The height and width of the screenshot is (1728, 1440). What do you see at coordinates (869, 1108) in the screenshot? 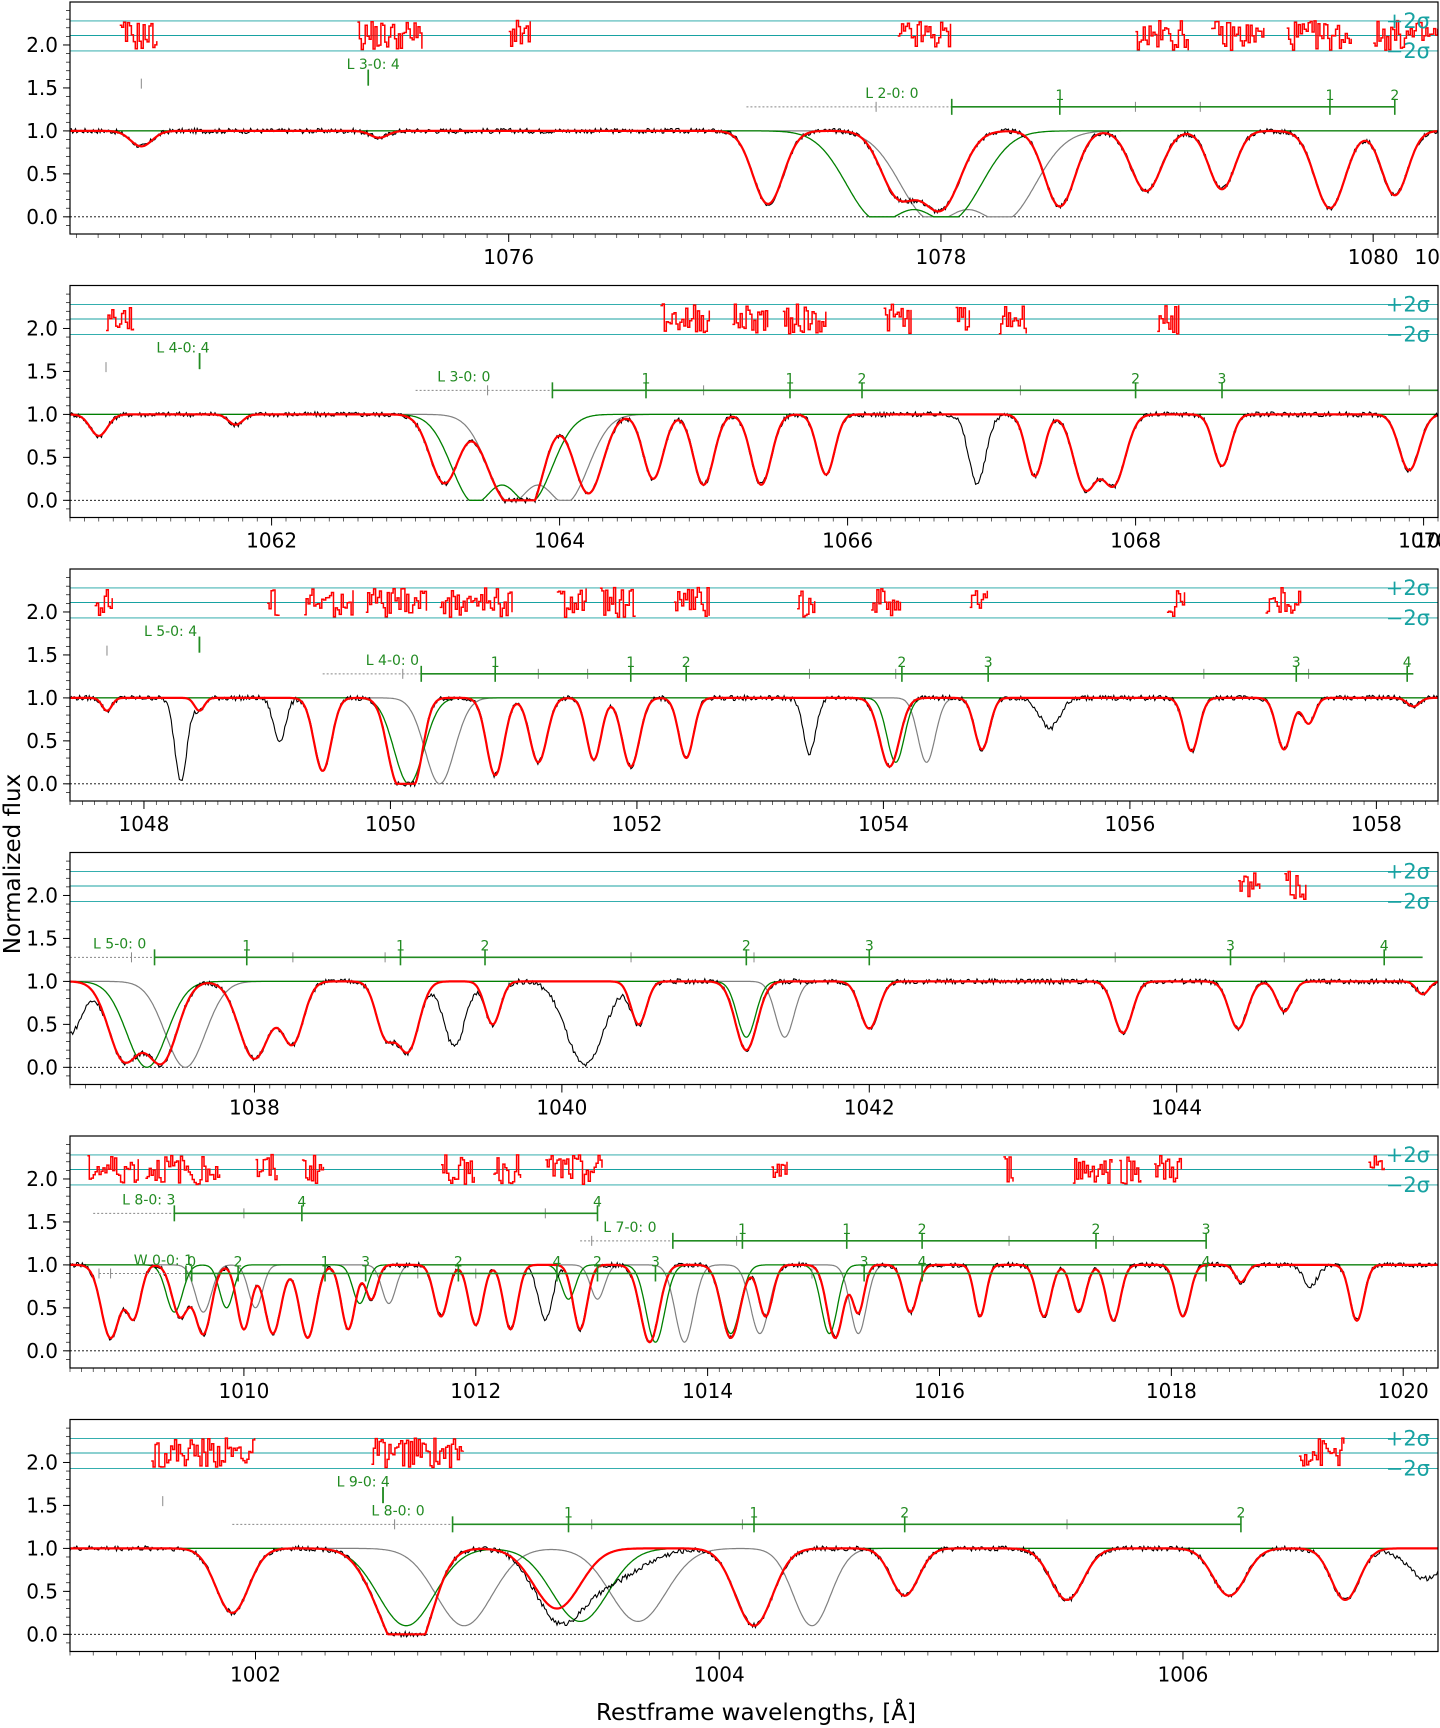
I see `x-tick-label: 1042` at bounding box center [869, 1108].